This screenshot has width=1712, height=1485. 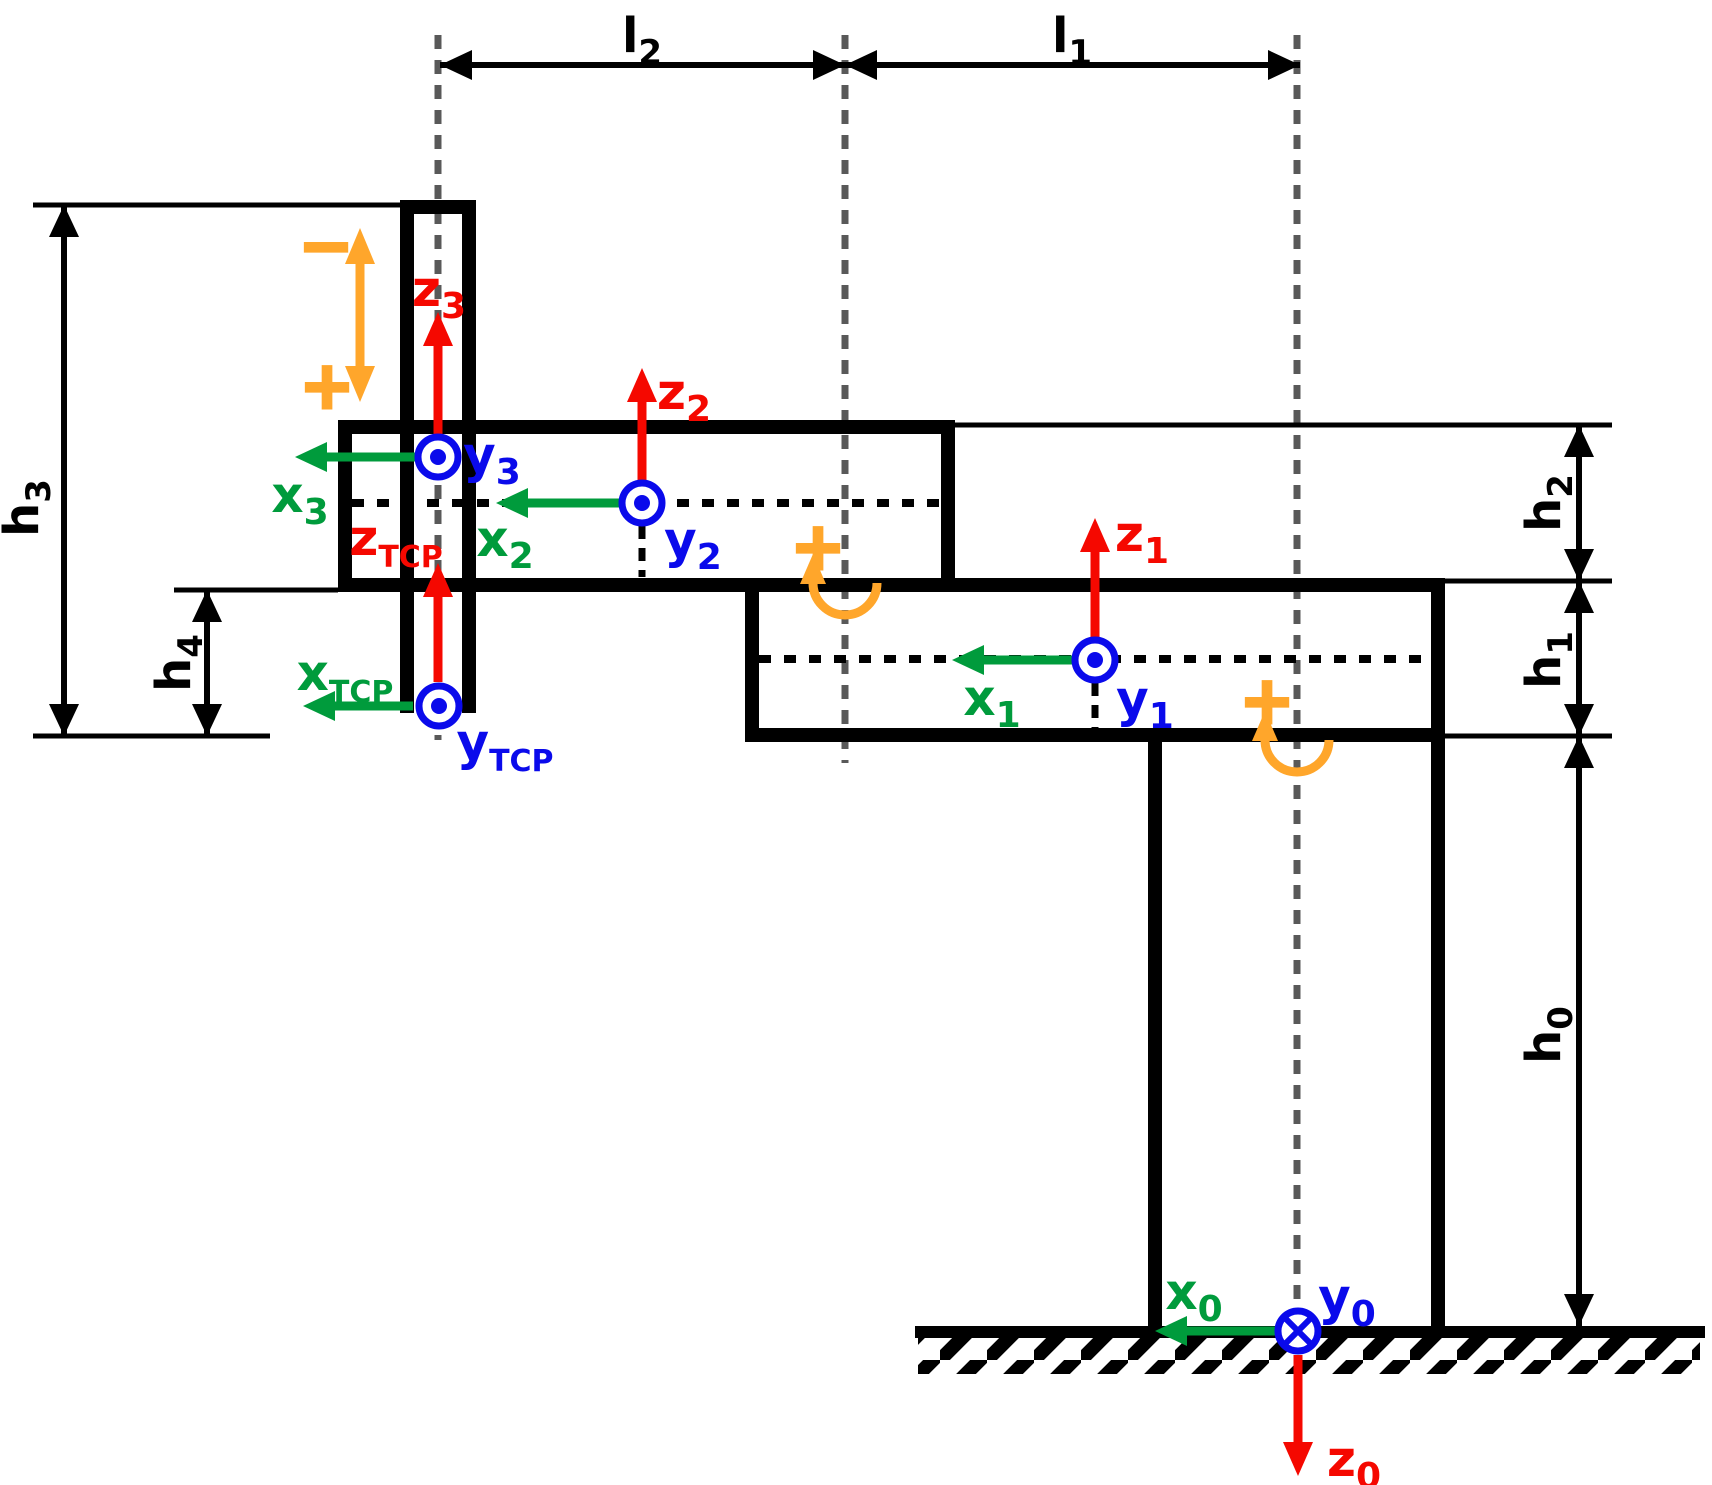 What do you see at coordinates (438, 373) in the screenshot?
I see `z3-axis-arrow` at bounding box center [438, 373].